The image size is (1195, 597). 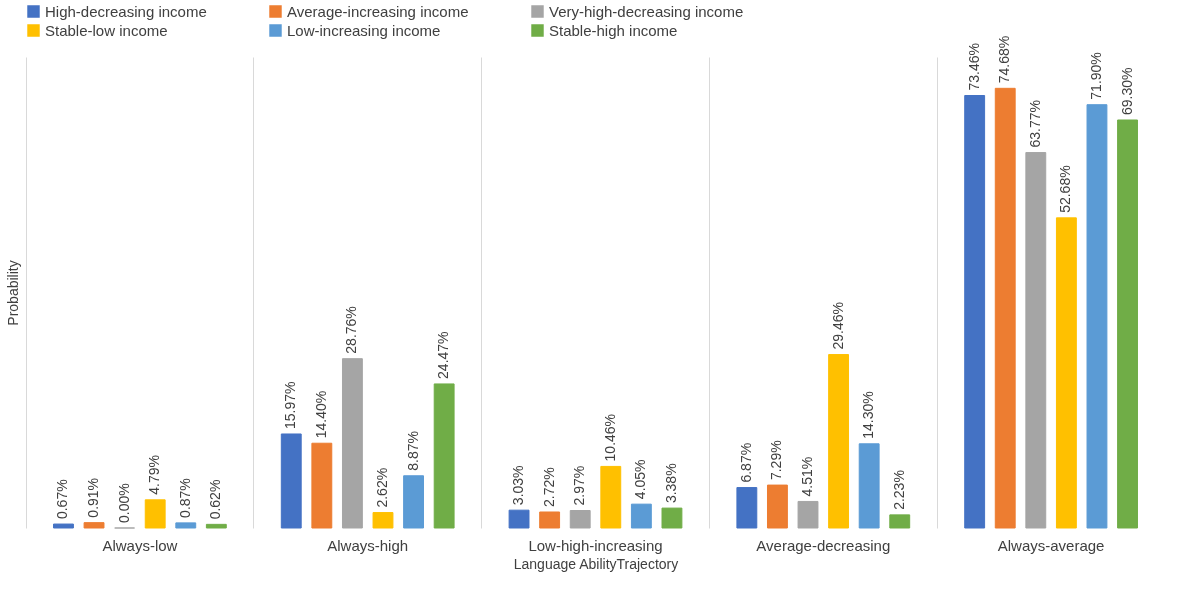 What do you see at coordinates (1004, 59) in the screenshot?
I see `data-label: 74.68%` at bounding box center [1004, 59].